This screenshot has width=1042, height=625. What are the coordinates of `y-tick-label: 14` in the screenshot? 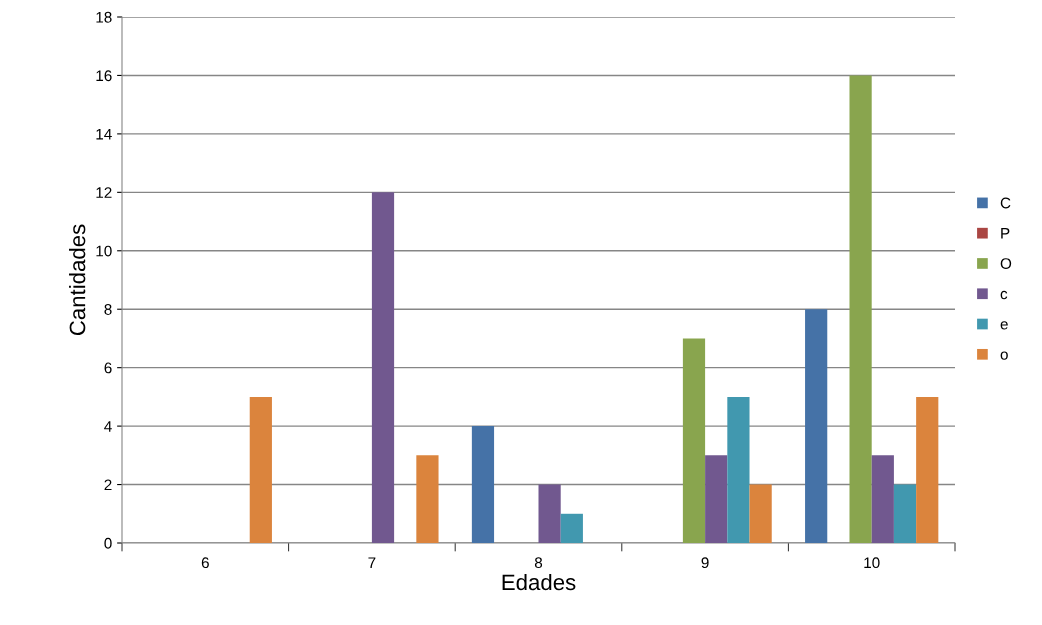 It's located at (104, 134).